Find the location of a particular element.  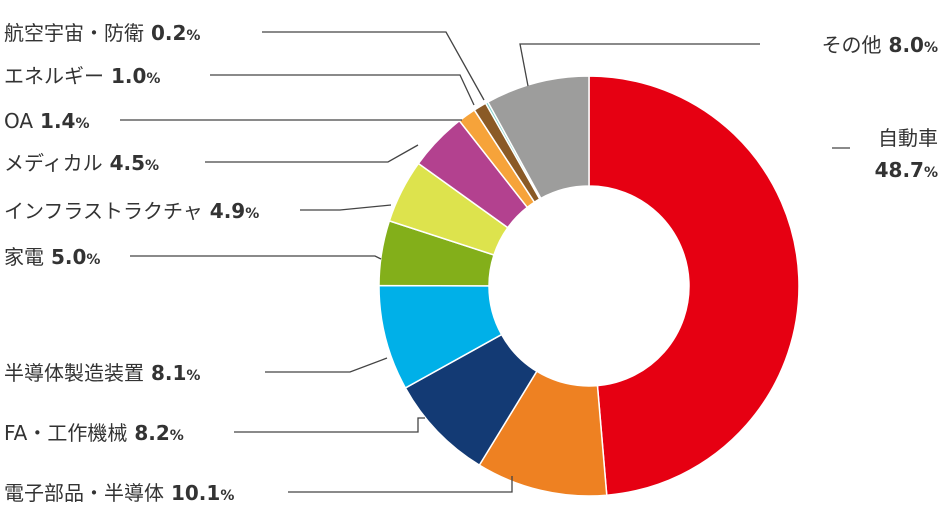

label-value-text-8: 1.0 is located at coordinates (125, 76).